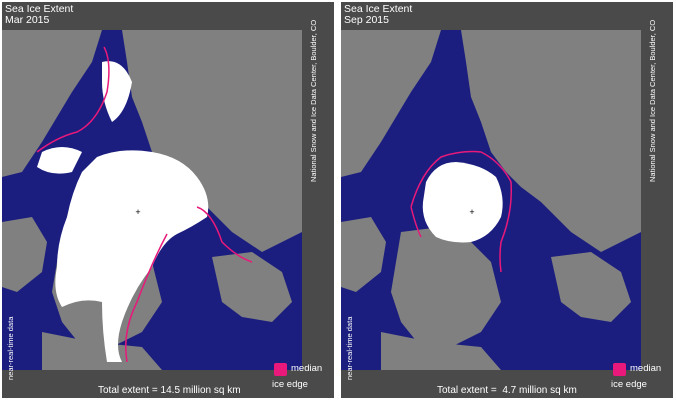  Describe the element at coordinates (507, 390) in the screenshot. I see `total-extent: Total extent = 4.7 million sq km` at that location.